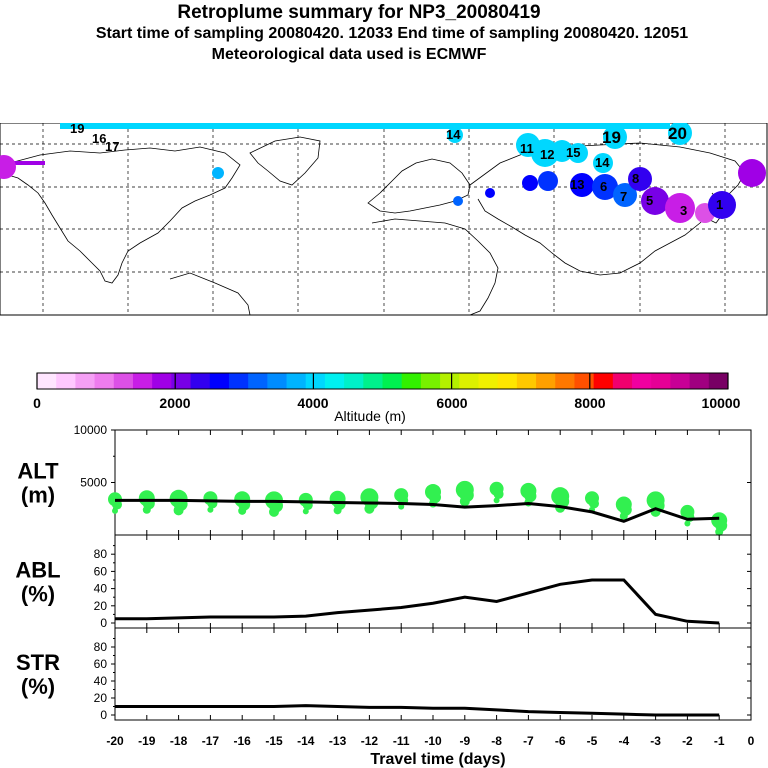  What do you see at coordinates (338, 741) in the screenshot?
I see `x-tick-label: -13` at bounding box center [338, 741].